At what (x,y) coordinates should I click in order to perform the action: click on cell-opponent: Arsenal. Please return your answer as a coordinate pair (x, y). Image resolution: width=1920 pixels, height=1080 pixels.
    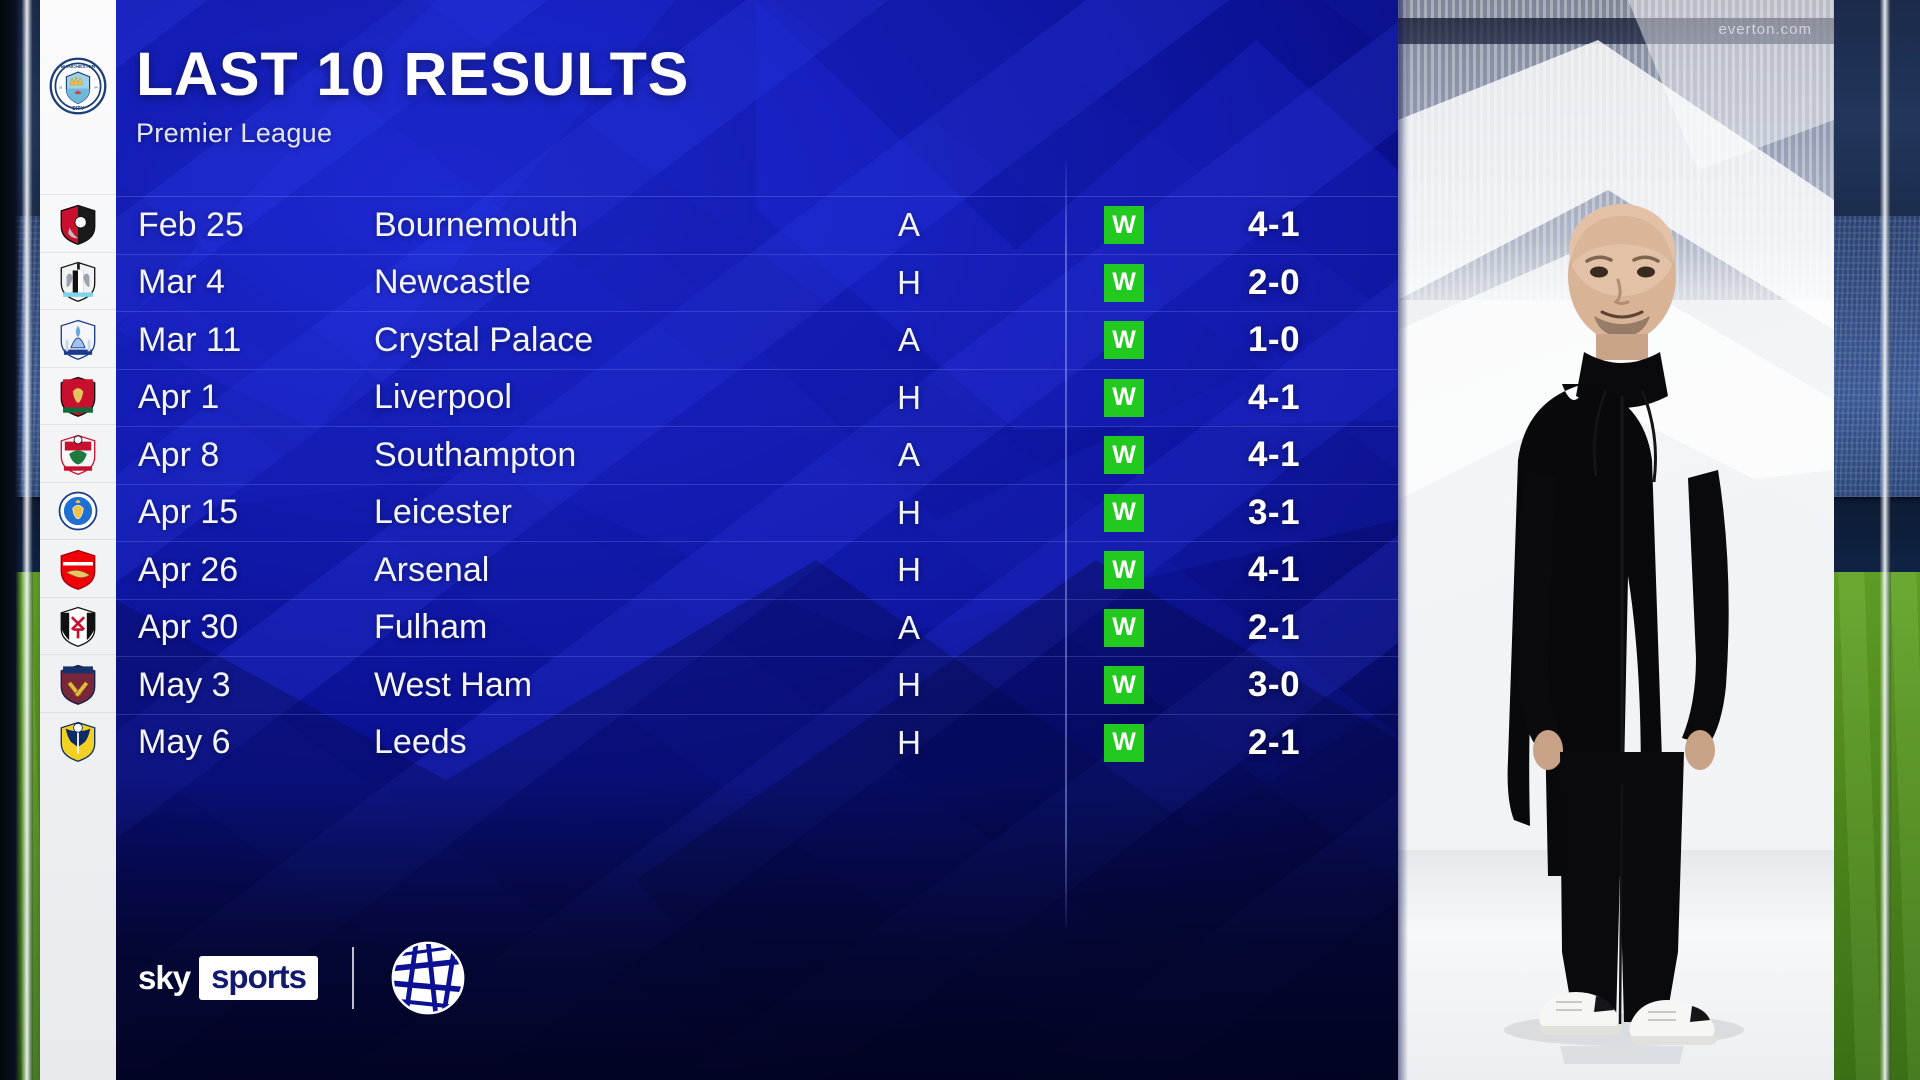
    Looking at the image, I should click on (432, 569).